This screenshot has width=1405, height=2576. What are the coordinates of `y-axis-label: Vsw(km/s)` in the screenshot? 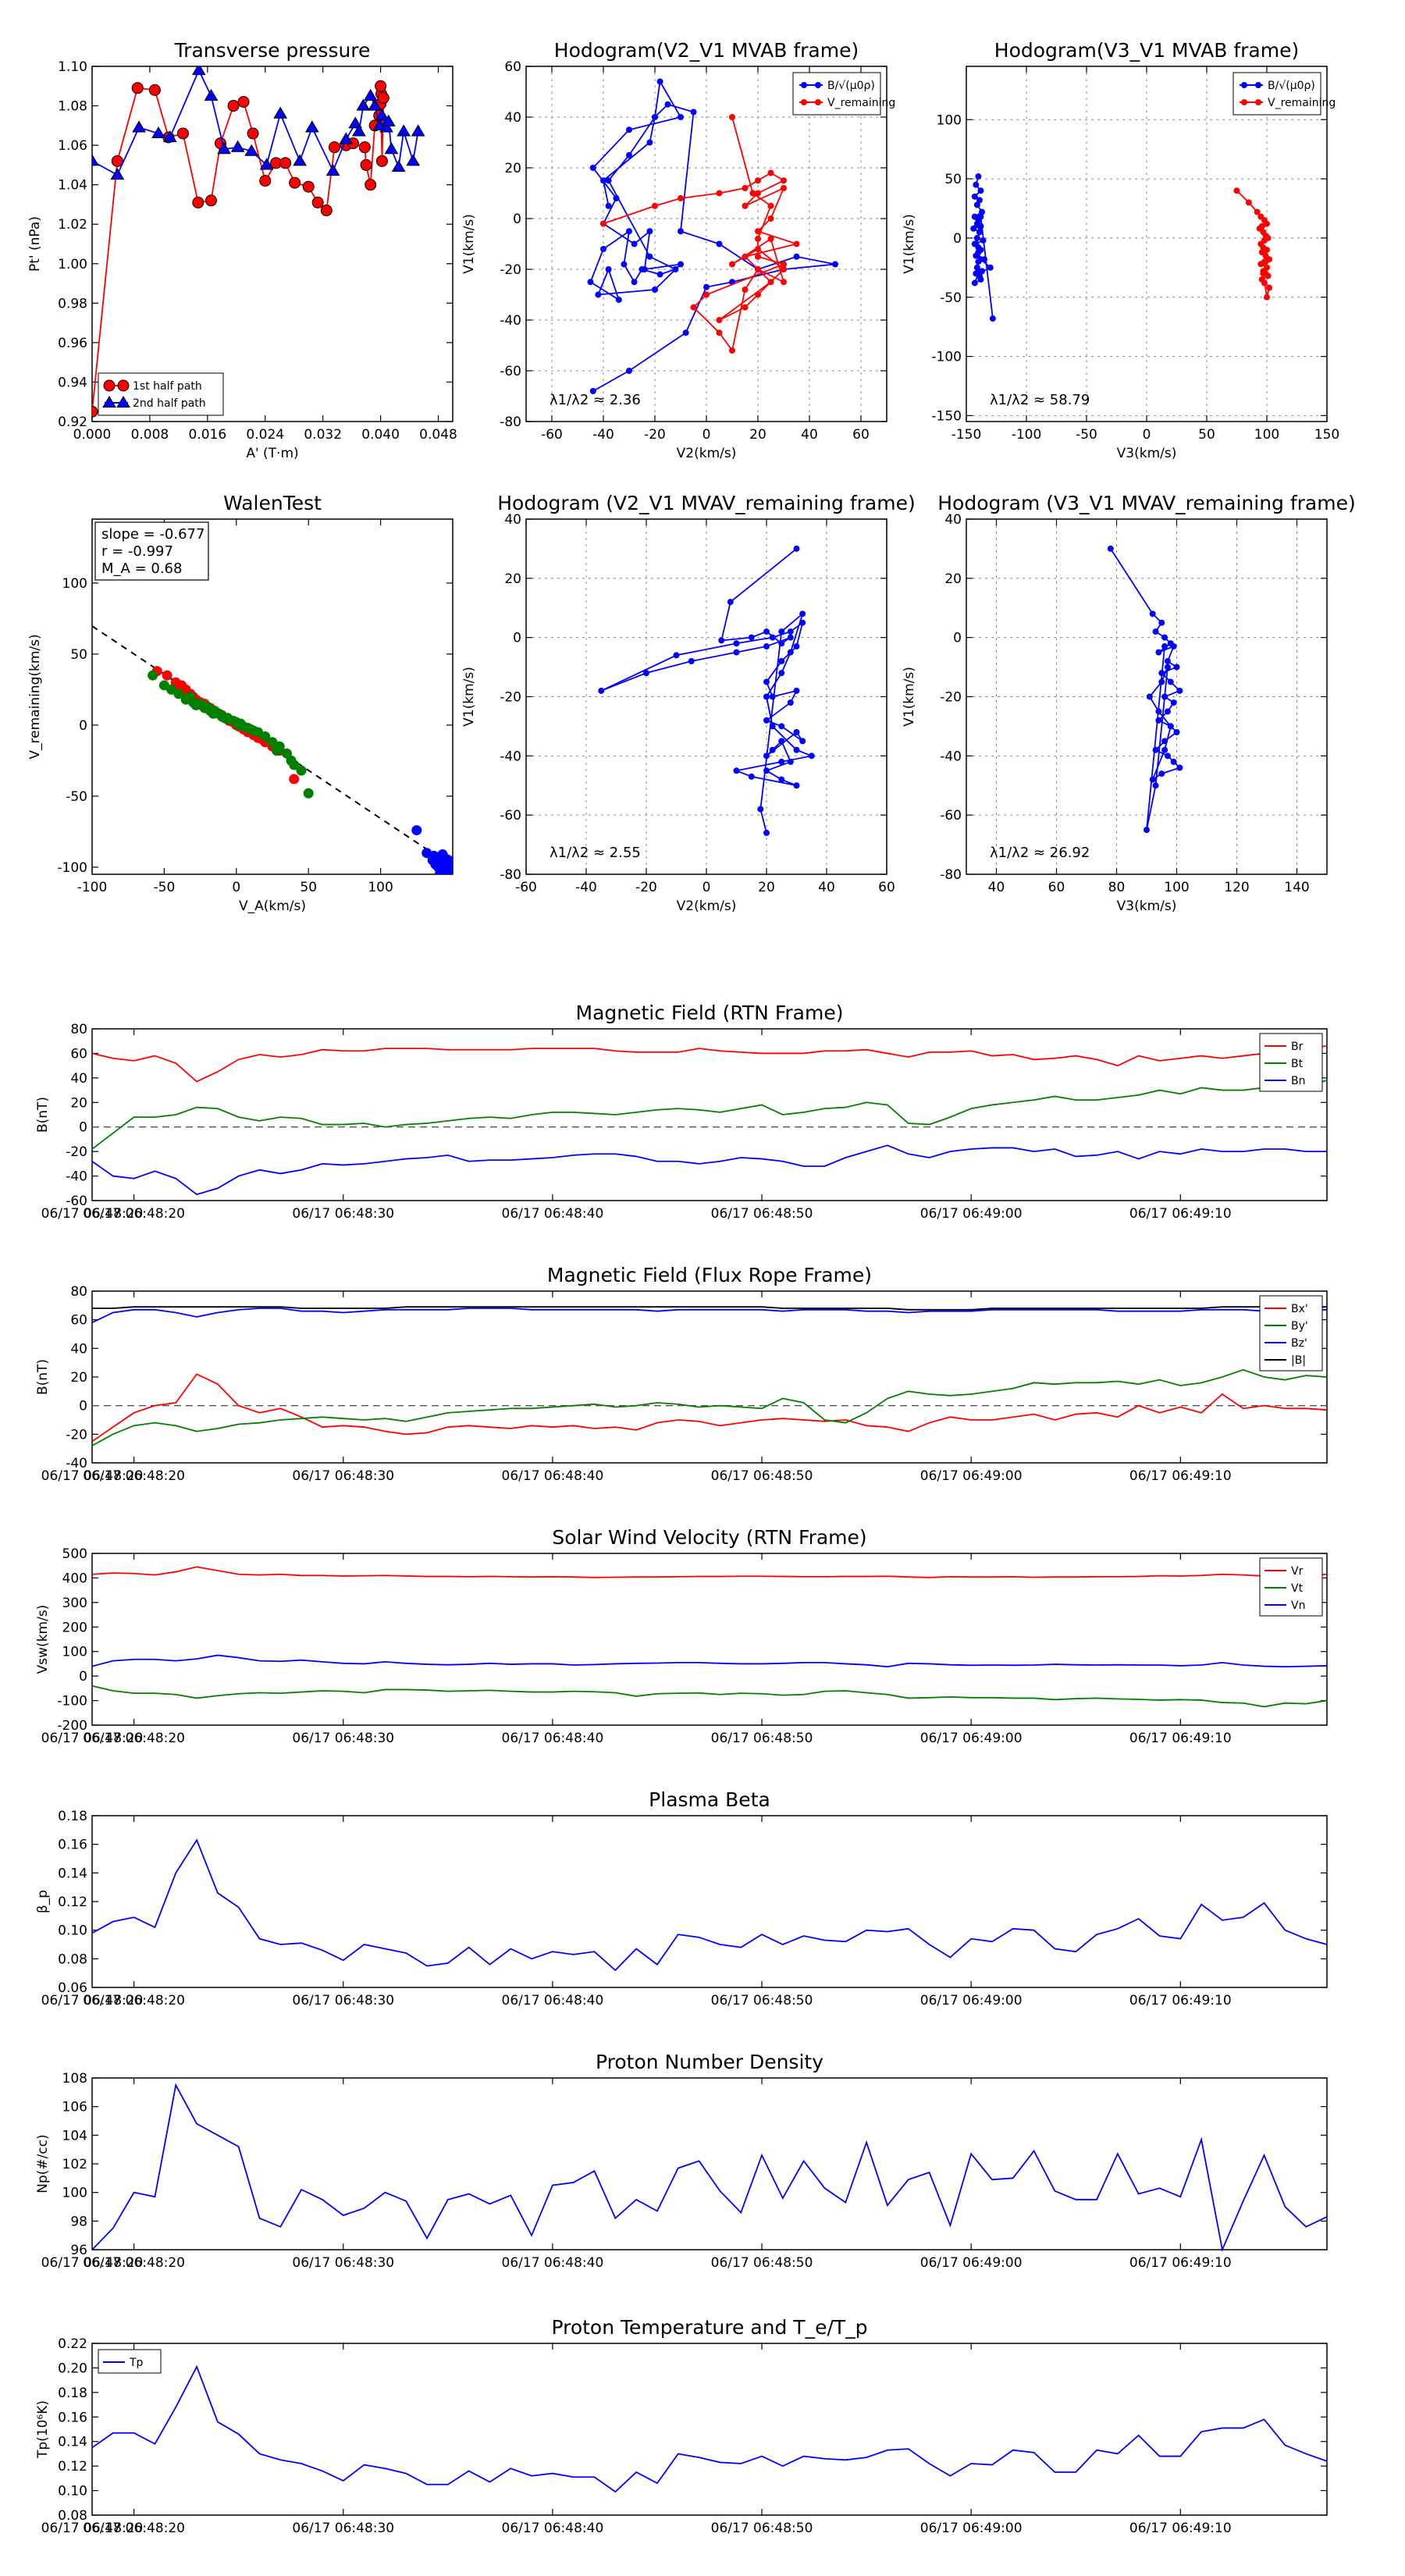 It's located at (43, 1639).